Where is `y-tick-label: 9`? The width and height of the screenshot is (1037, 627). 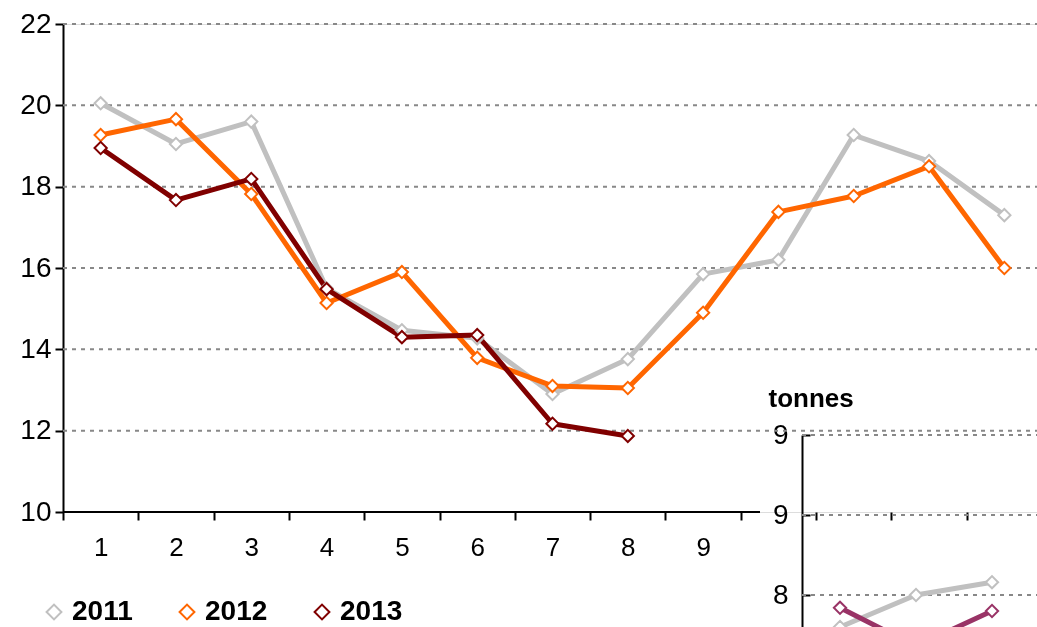 y-tick-label: 9 is located at coordinates (780, 514).